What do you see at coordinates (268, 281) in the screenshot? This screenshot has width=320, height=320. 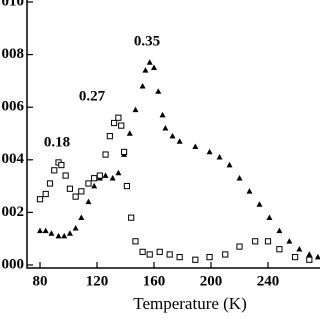 I see `x-tick-label: 240` at bounding box center [268, 281].